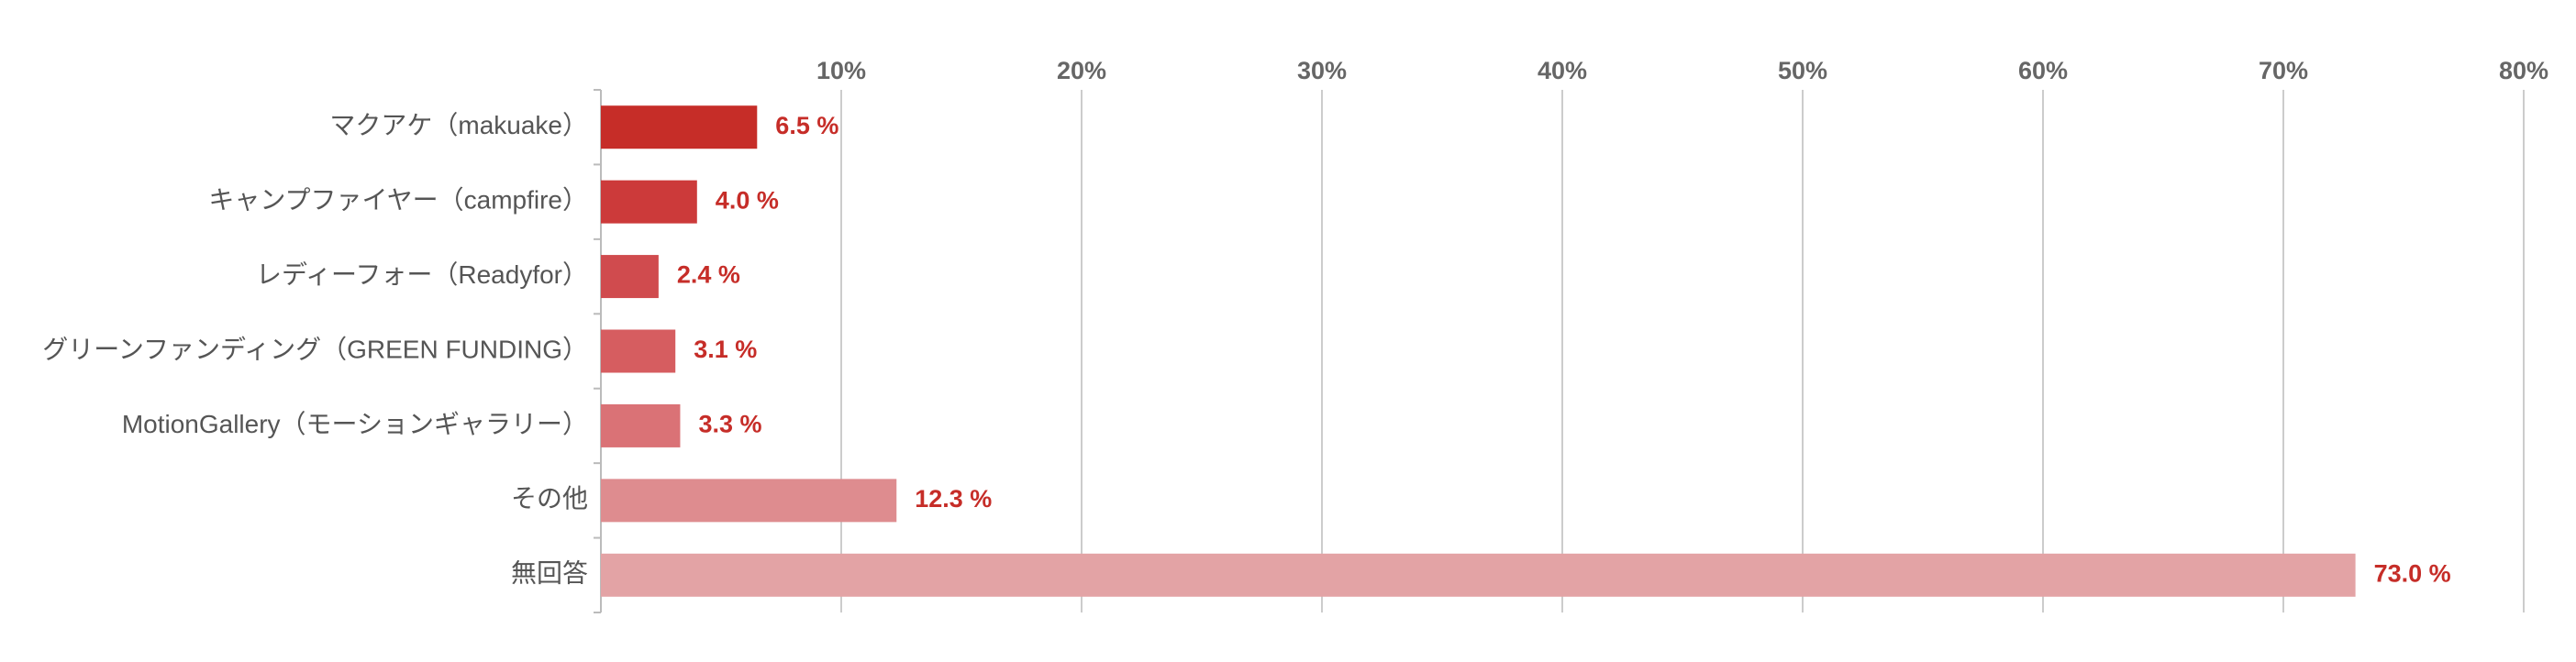 This screenshot has width=2576, height=662. I want to click on value-label: 4.0 %, so click(747, 200).